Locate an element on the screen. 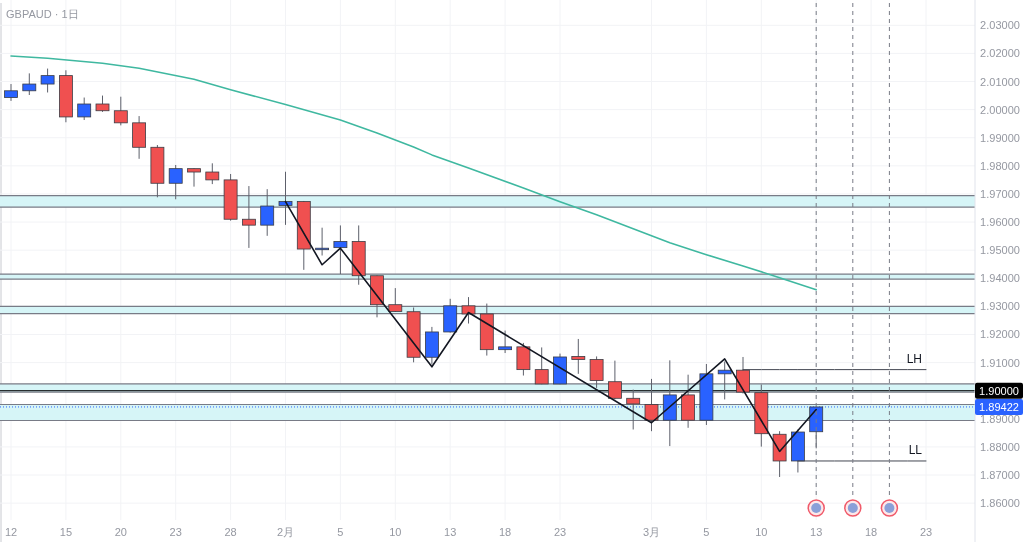  series-label: LH is located at coordinates (914, 358).